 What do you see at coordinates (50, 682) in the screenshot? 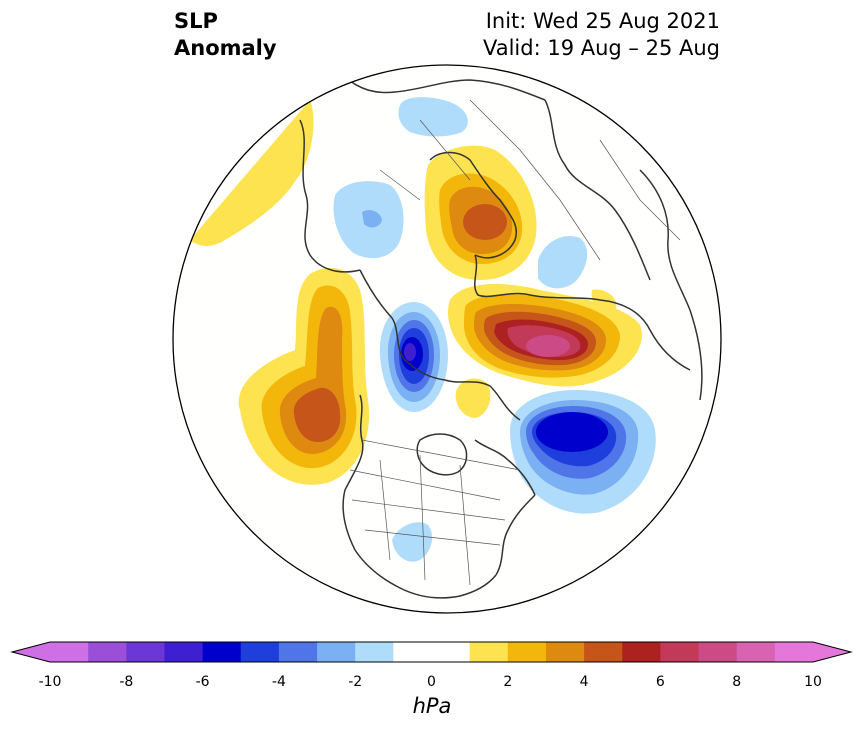
I see `colorbar-tick-label: -10` at bounding box center [50, 682].